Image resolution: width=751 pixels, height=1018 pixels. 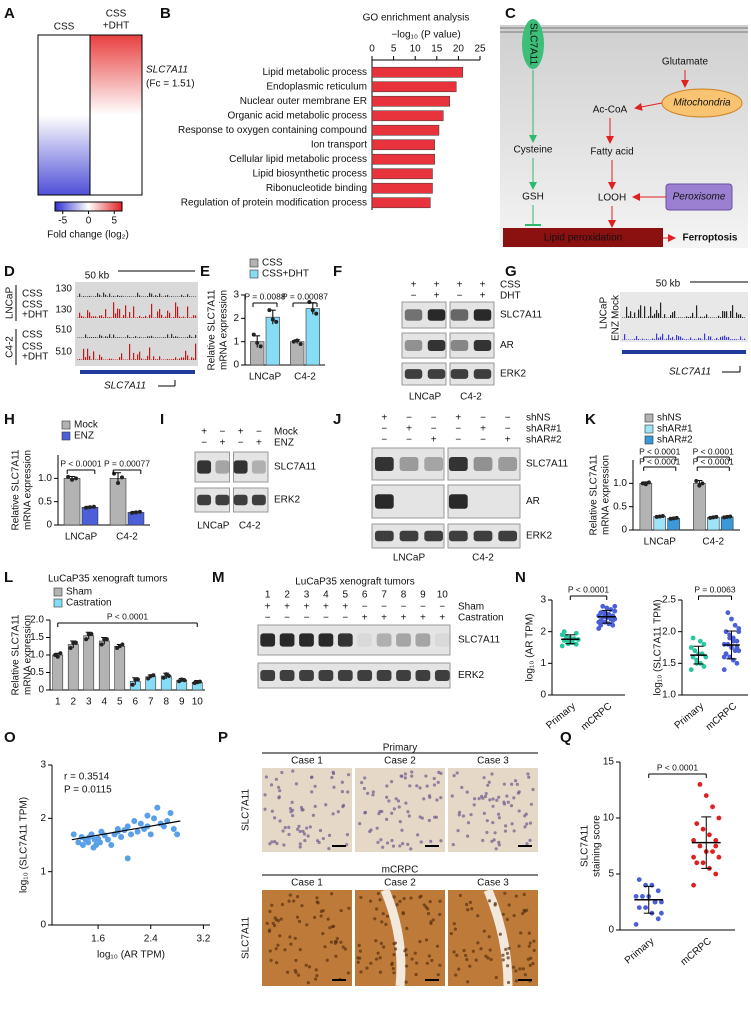 What do you see at coordinates (236, 318) in the screenshot?
I see `y-tick-label: 2` at bounding box center [236, 318].